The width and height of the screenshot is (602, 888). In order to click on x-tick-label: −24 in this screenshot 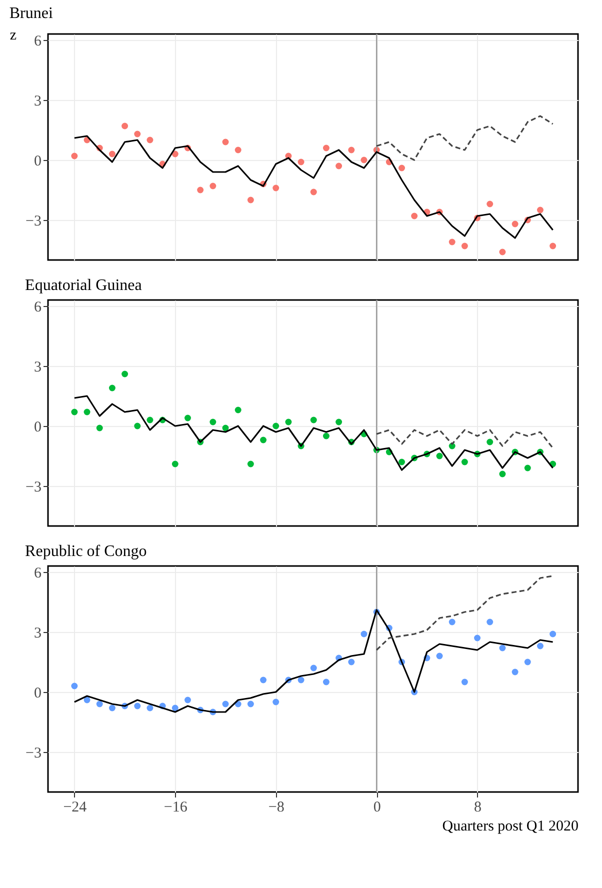, I will do `click(75, 808)`.